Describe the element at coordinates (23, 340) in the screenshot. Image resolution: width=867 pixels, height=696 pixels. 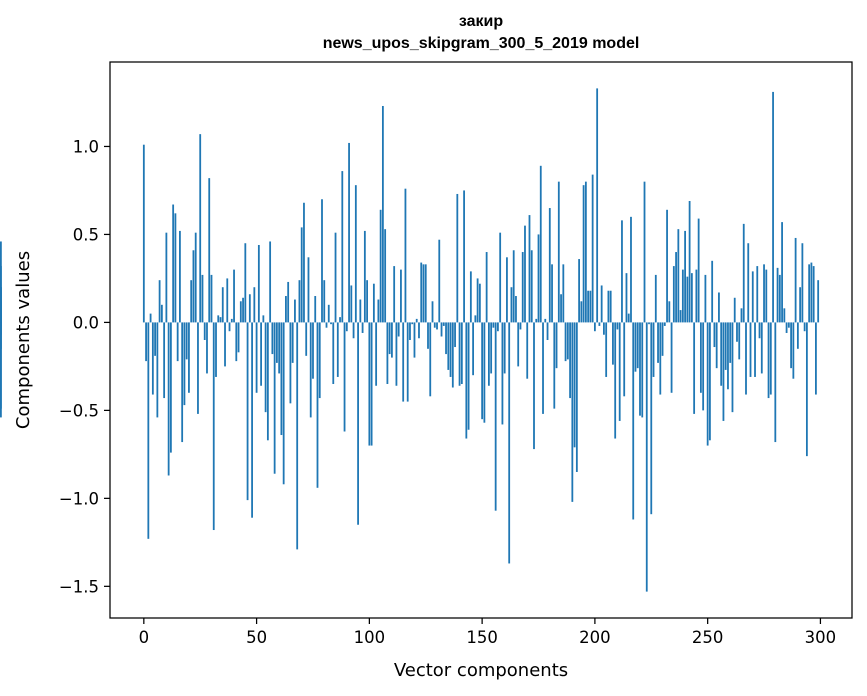
I see `y-axis-label: Components values` at that location.